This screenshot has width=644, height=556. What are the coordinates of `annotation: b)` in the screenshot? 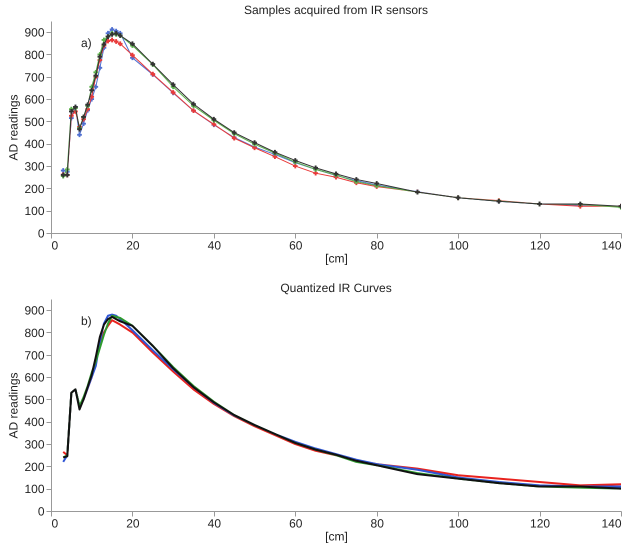 It's located at (86, 321).